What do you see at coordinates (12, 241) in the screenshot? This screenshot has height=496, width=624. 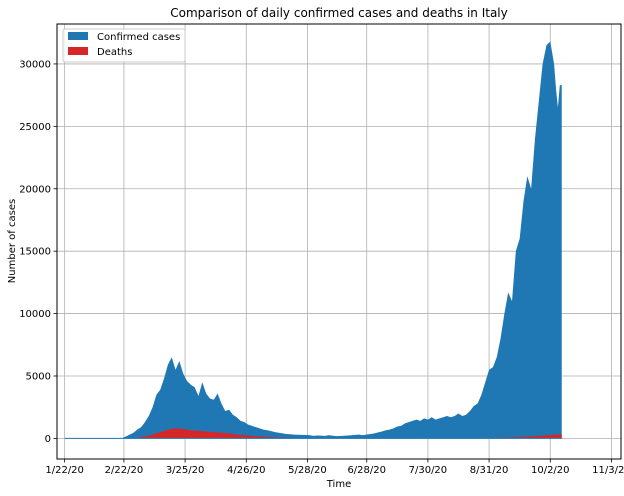 I see `y-axis-label: Number of cases` at bounding box center [12, 241].